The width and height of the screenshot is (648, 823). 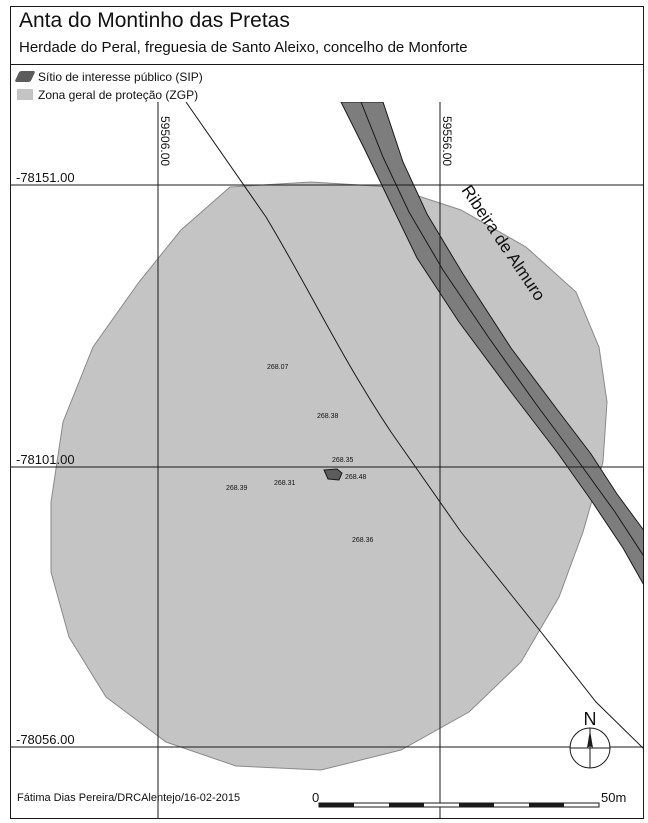 I want to click on spot-height: 268.36, so click(x=363, y=540).